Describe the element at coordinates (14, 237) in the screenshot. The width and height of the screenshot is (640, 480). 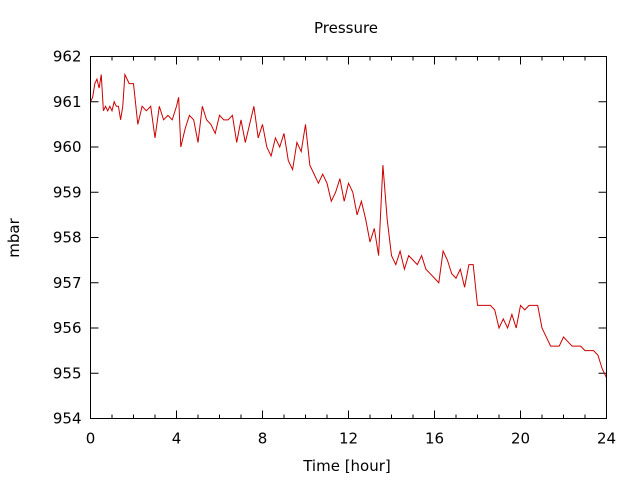
I see `y-axis-label: mbar` at that location.